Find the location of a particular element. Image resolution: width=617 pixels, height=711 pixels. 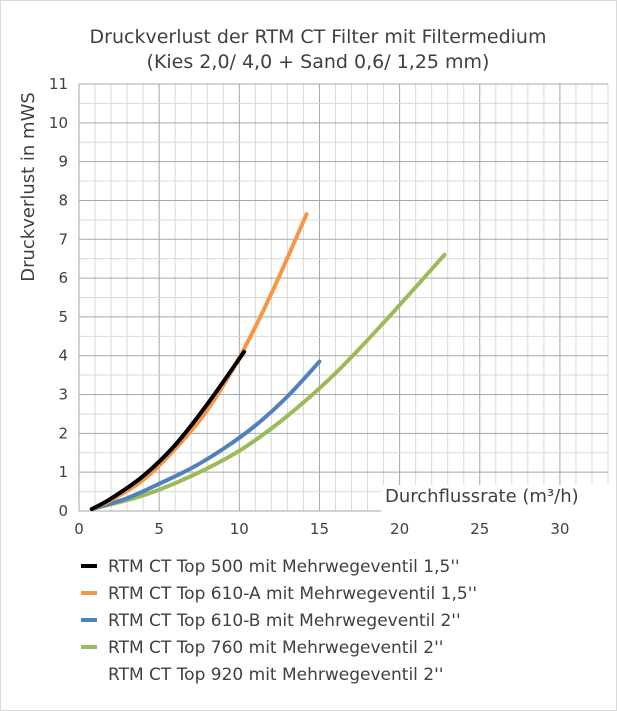

y-tick-label: 6 is located at coordinates (63, 278).